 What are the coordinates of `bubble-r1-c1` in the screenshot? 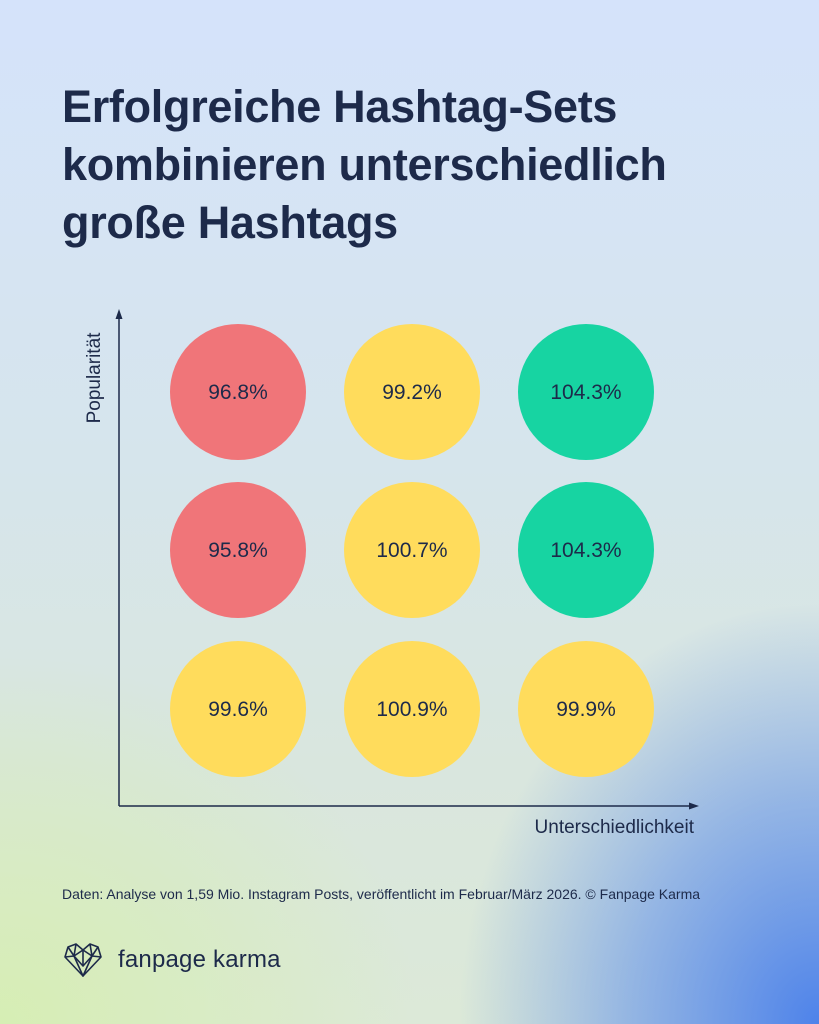 It's located at (412, 550).